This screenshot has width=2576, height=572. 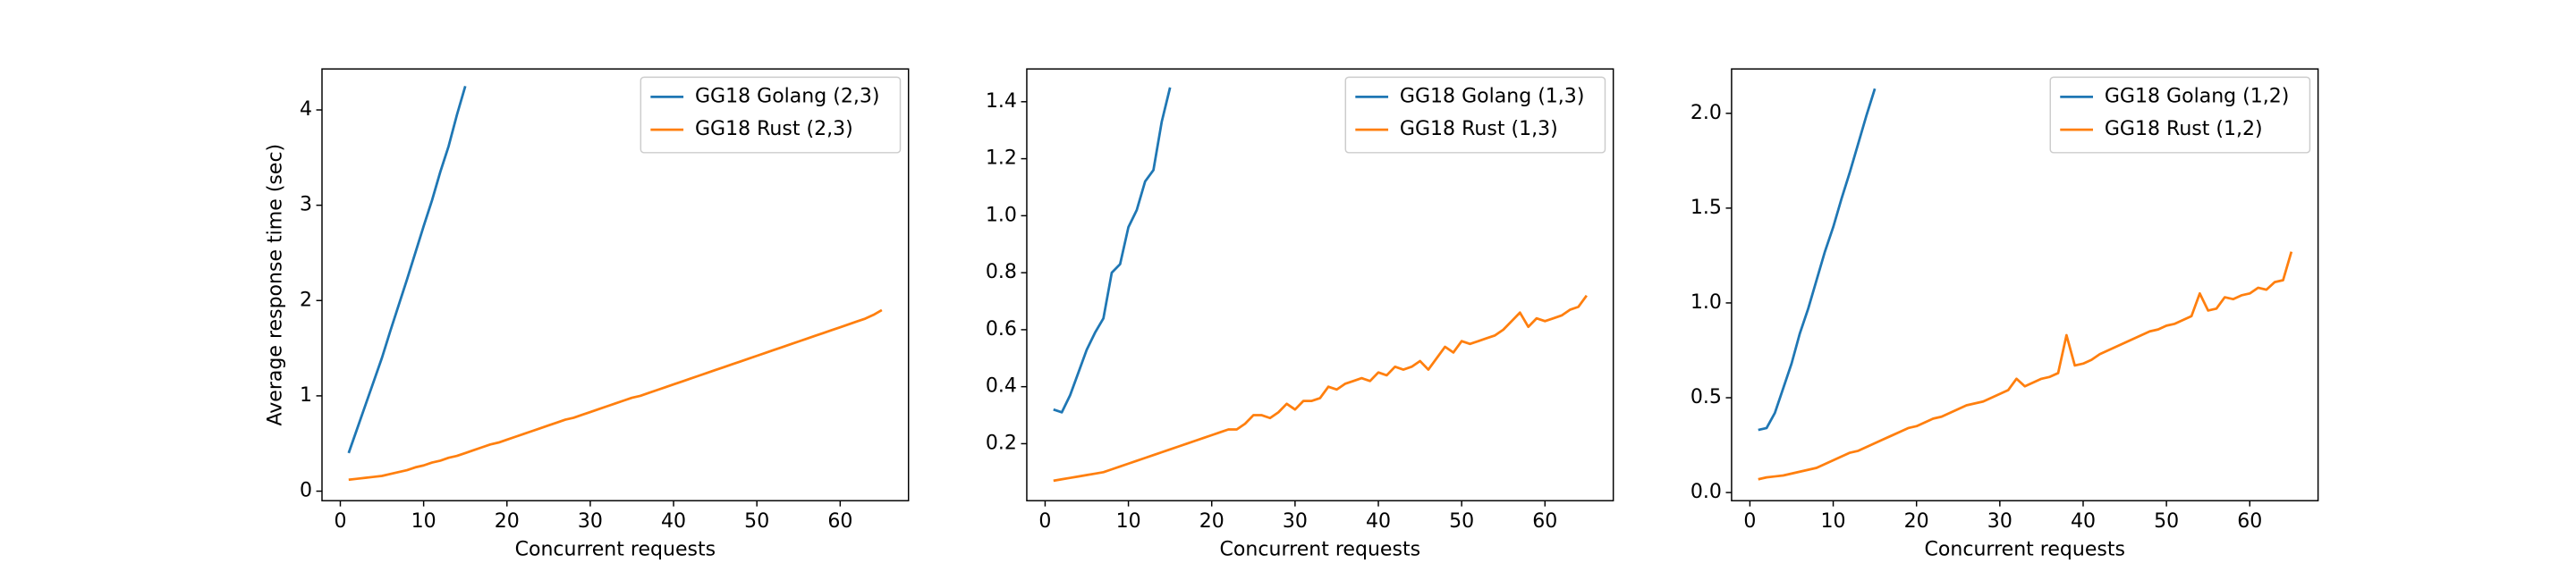 What do you see at coordinates (774, 129) in the screenshot?
I see `legend-label: GG18 Rust (2,3)` at bounding box center [774, 129].